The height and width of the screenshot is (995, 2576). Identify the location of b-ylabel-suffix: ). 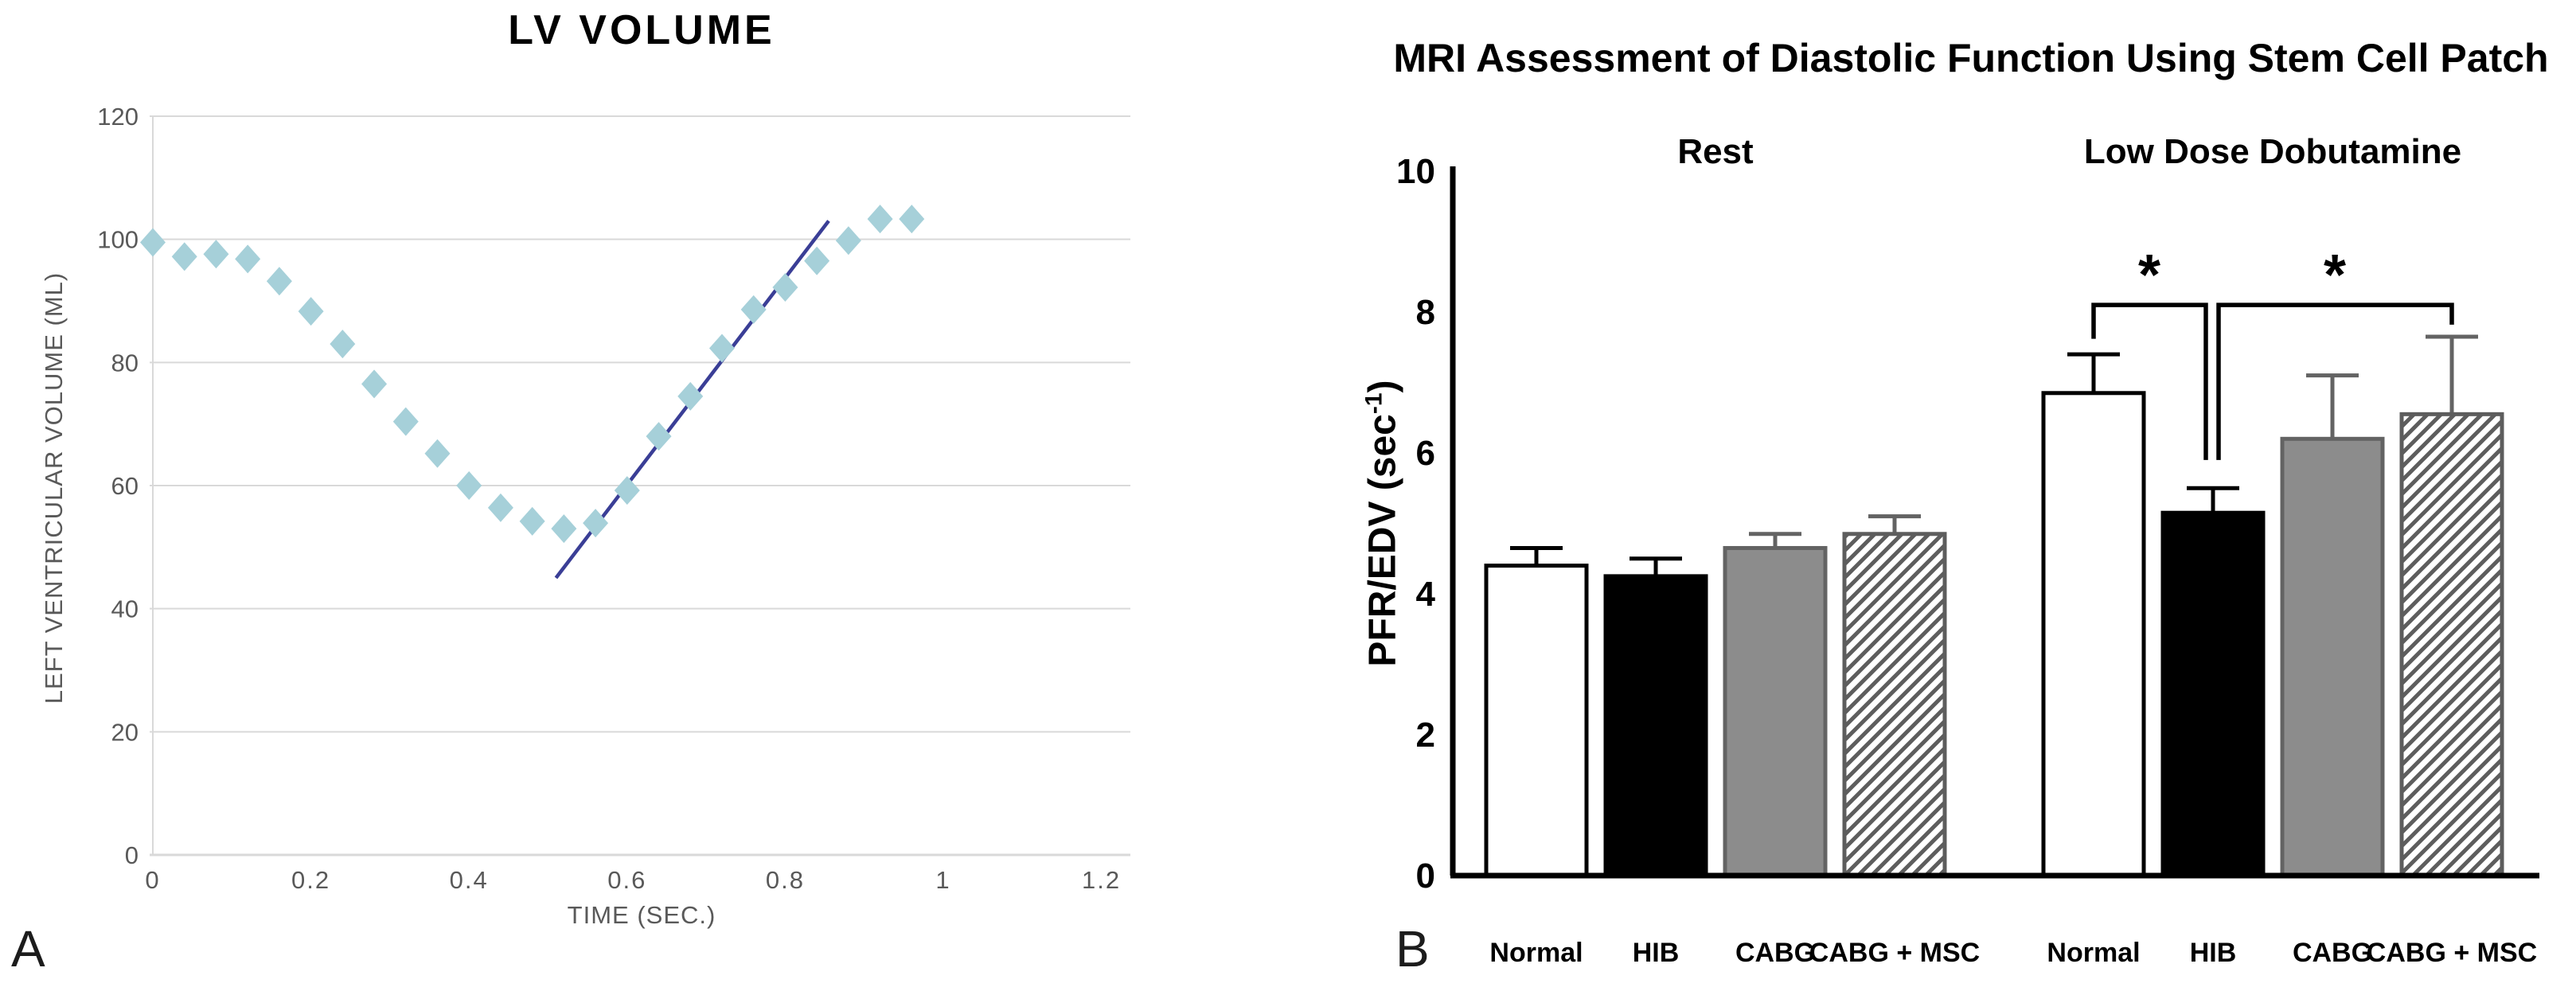
(1382, 387).